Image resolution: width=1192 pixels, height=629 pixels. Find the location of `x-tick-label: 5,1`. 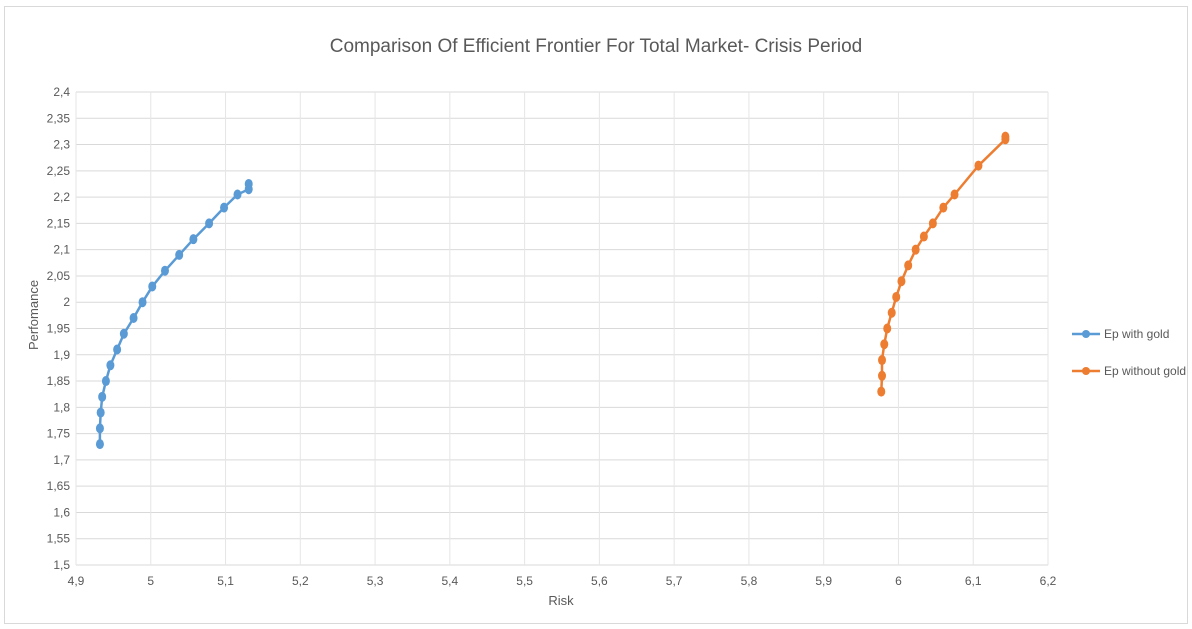

x-tick-label: 5,1 is located at coordinates (225, 581).